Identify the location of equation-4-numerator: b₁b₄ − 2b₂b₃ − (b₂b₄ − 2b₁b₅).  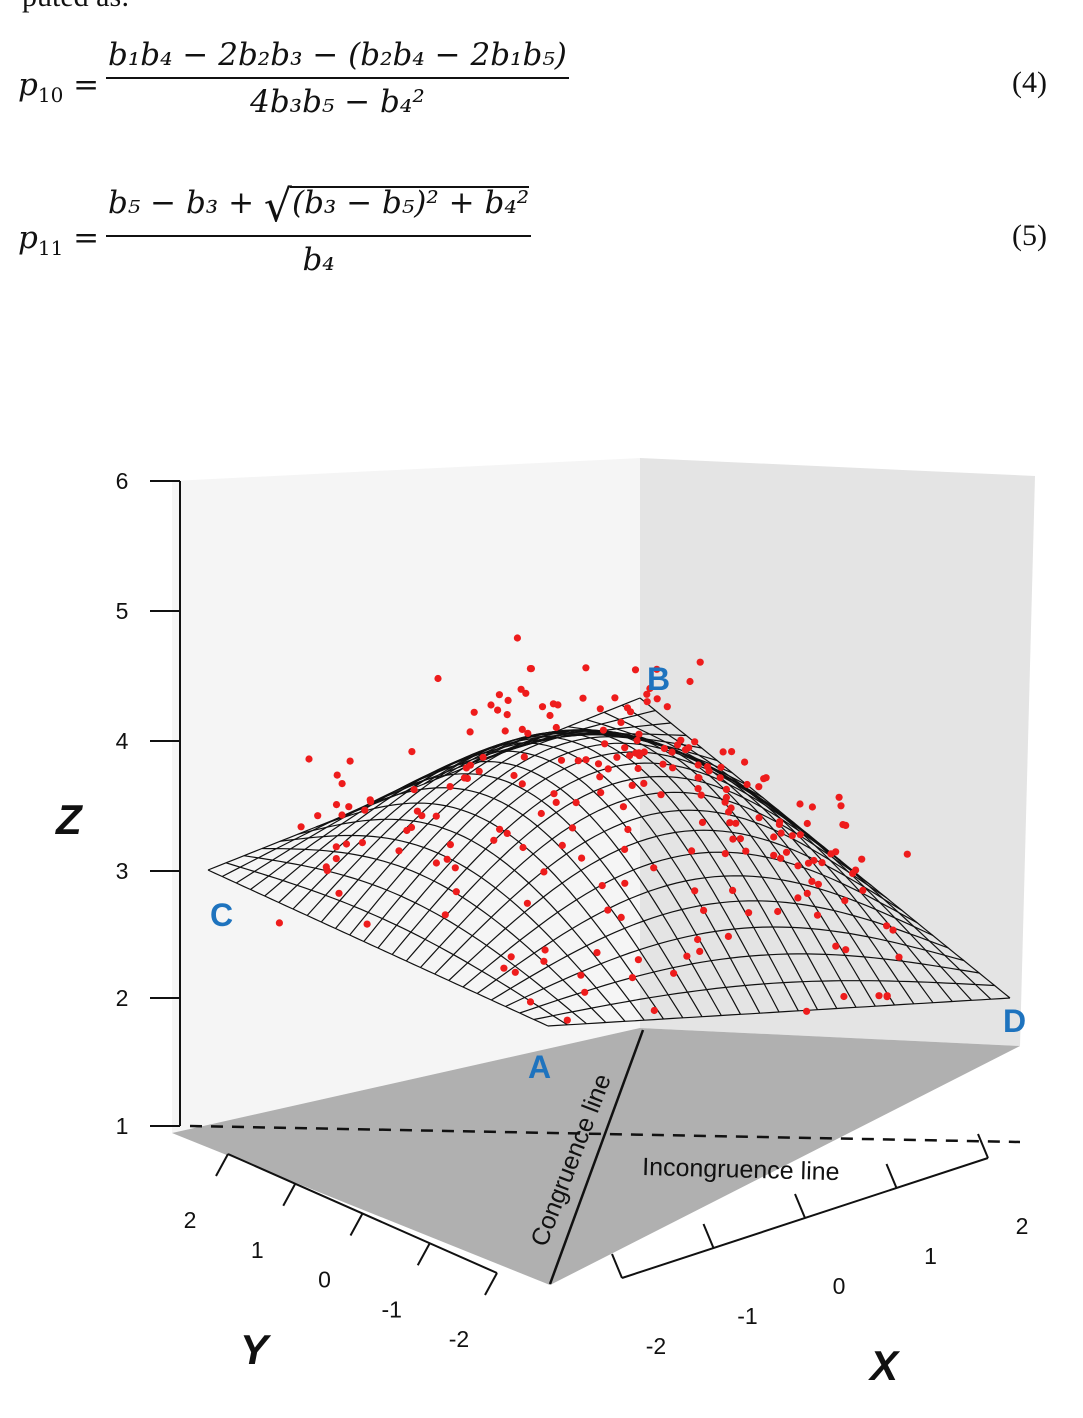
(337, 55).